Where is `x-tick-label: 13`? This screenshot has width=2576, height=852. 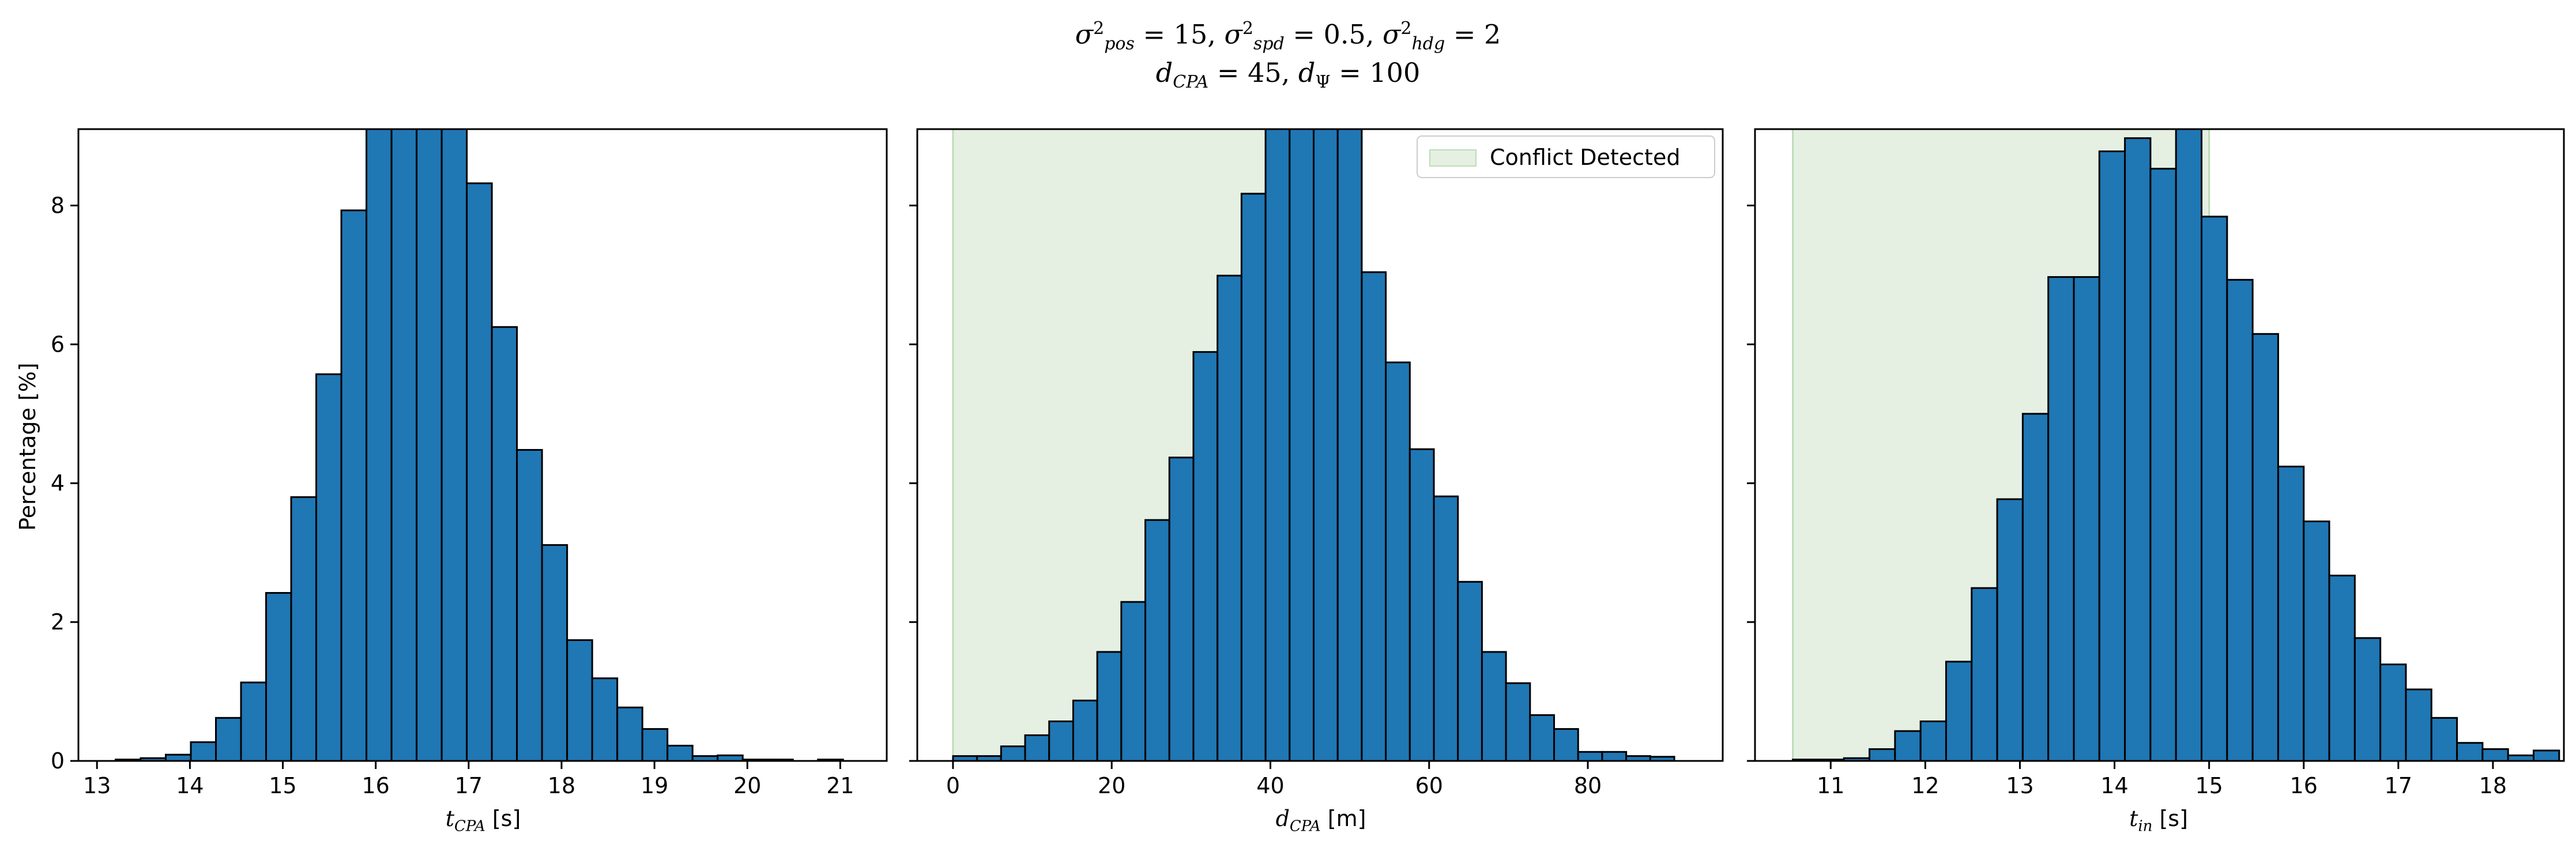
x-tick-label: 13 is located at coordinates (2019, 786).